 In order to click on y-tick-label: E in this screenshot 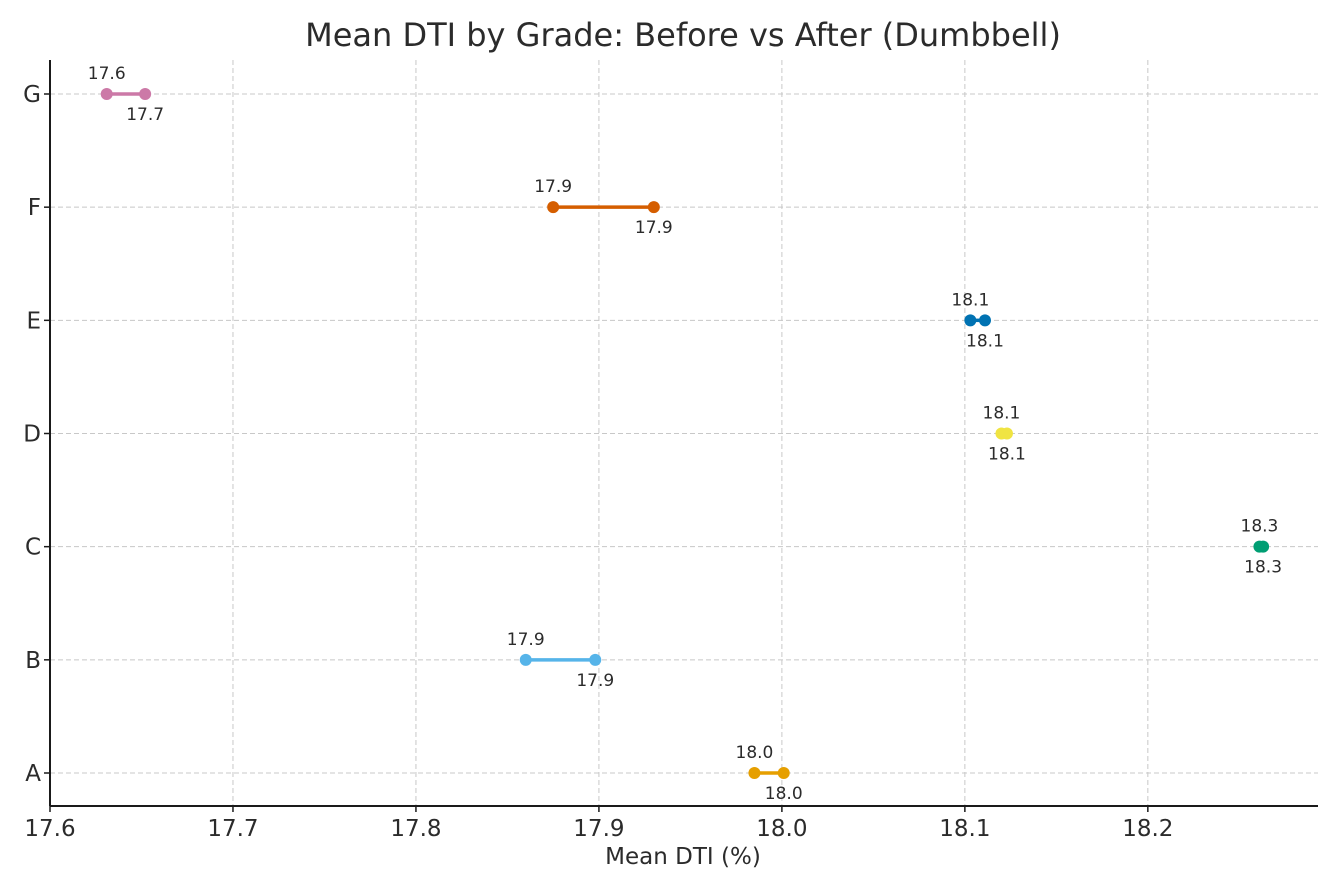, I will do `click(33, 321)`.